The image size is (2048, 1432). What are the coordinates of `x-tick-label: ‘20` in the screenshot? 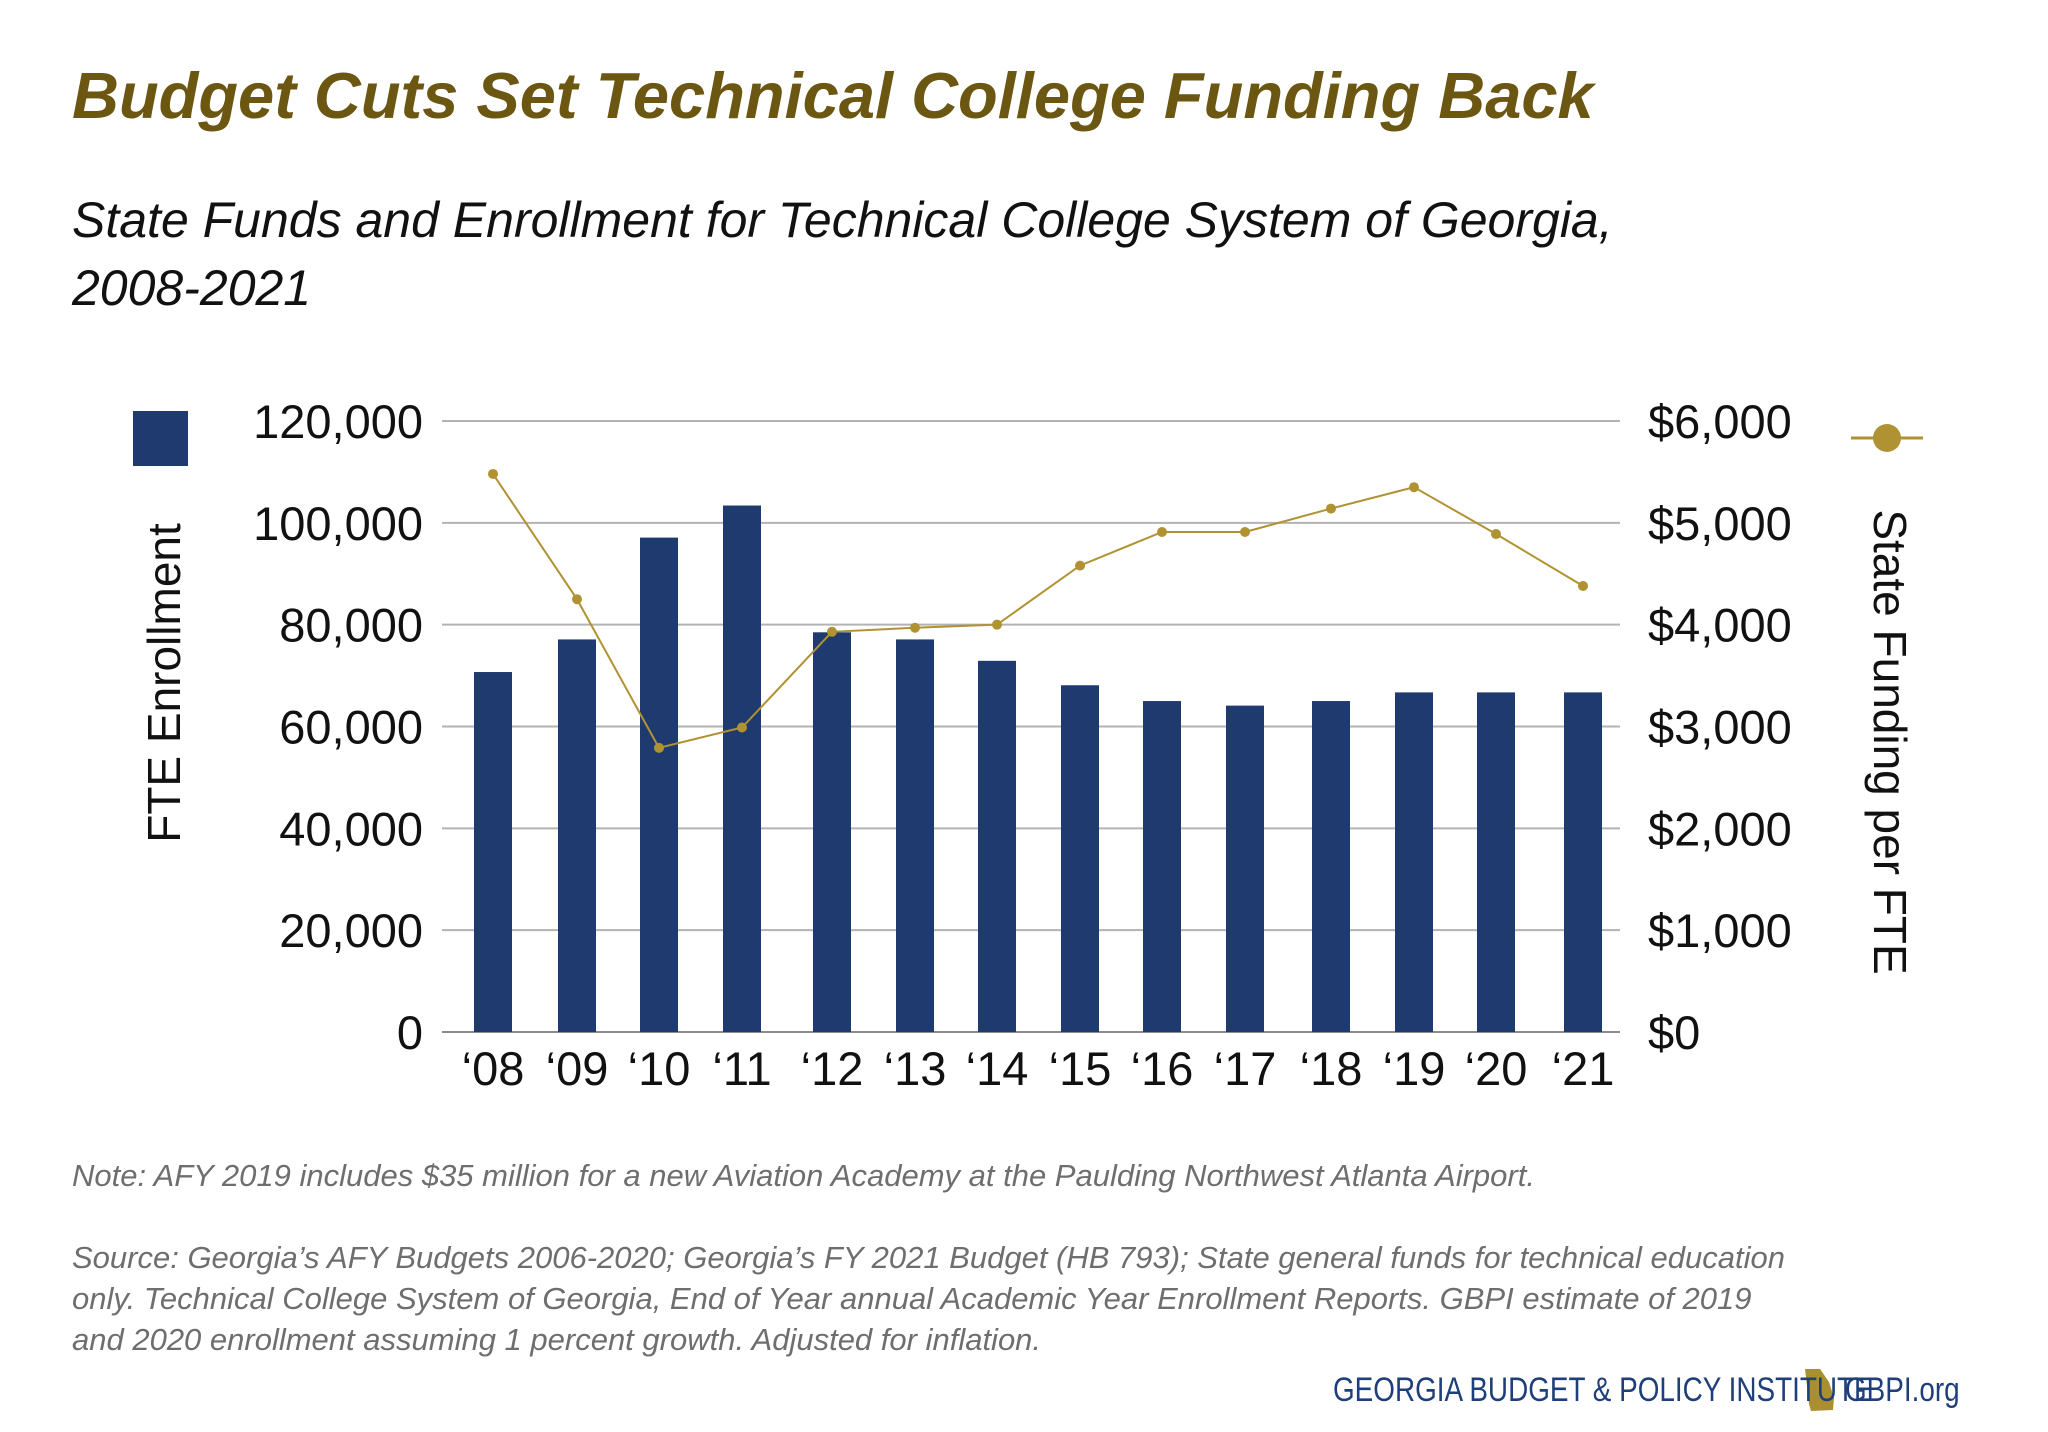 It's located at (1496, 1068).